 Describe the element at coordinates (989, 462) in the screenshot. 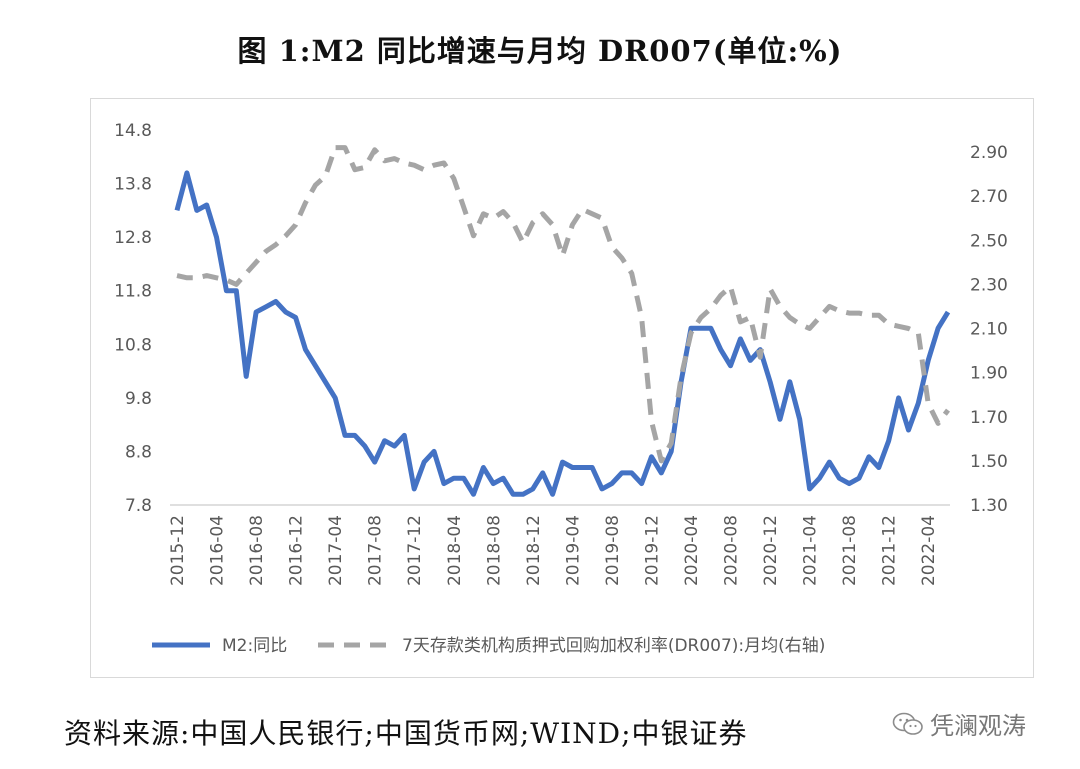

I see `right-tick-label: 1.50` at that location.